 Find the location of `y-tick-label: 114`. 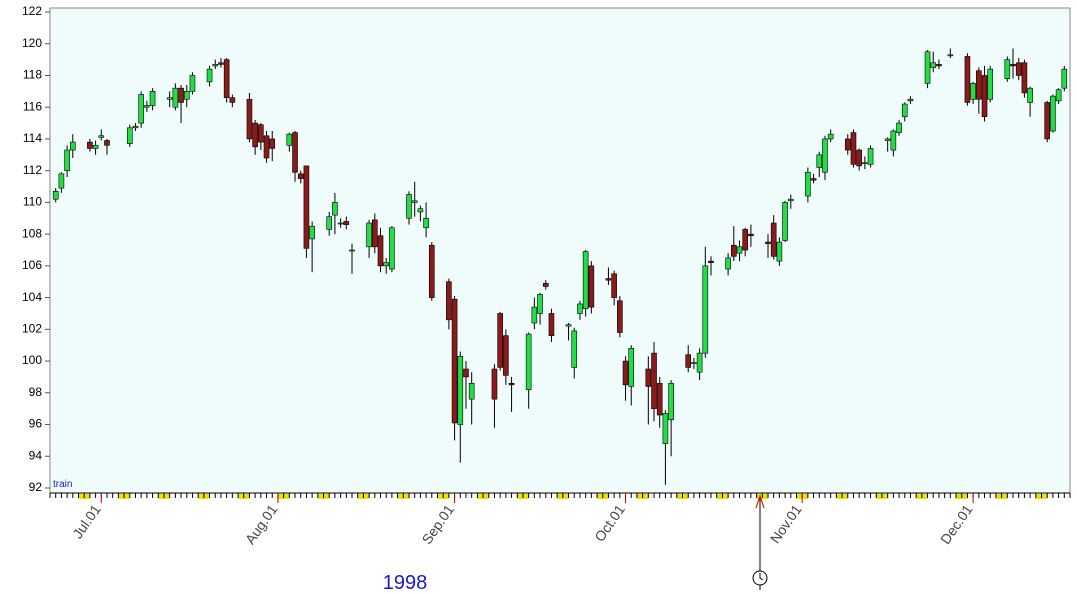

y-tick-label: 114 is located at coordinates (32, 138).